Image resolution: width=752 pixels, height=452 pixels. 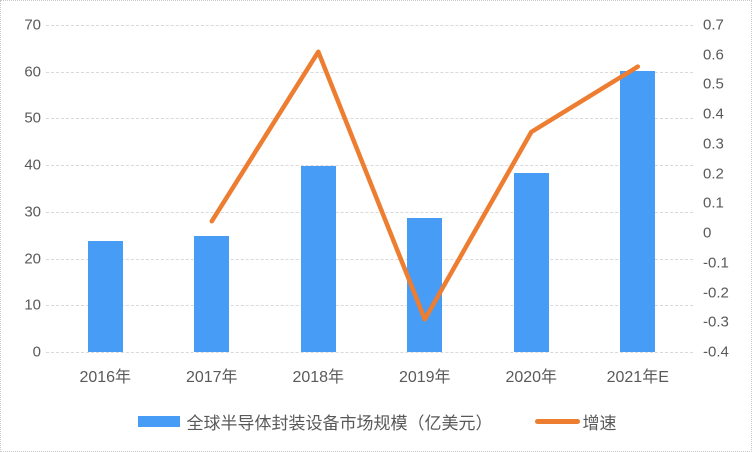 I want to click on x-axis-label-2019年: 2019年, so click(x=424, y=377).